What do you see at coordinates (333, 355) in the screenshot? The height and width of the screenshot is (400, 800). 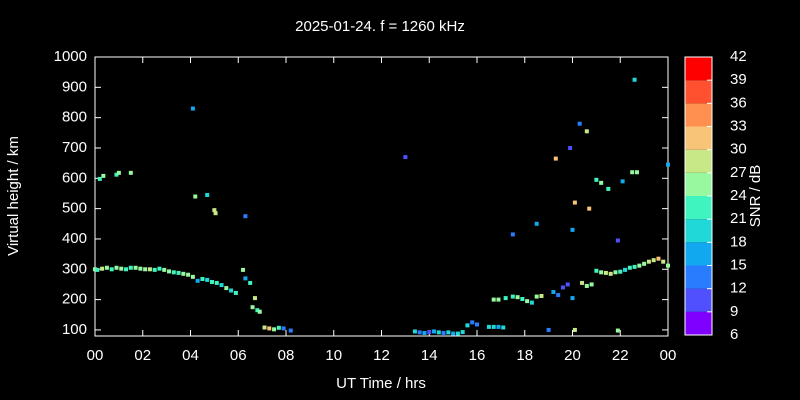 I see `x-tick-label: 10` at bounding box center [333, 355].